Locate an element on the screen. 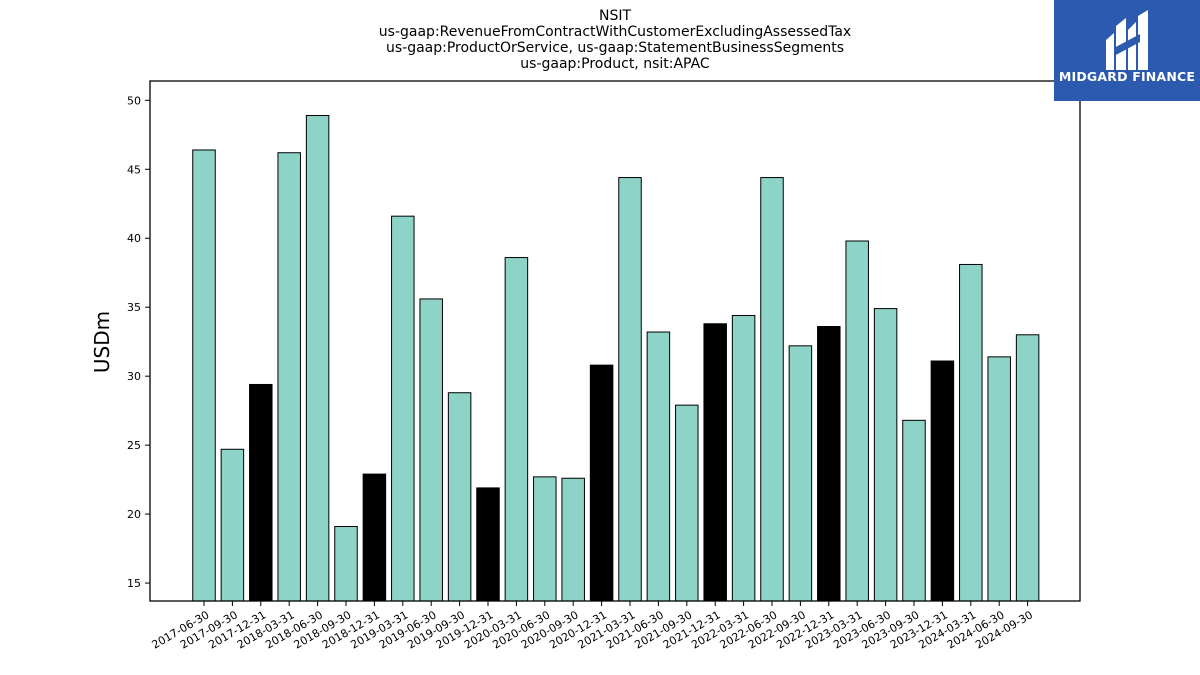 Image resolution: width=1200 pixels, height=675 pixels. y-axis-label: USDm is located at coordinates (102, 342).